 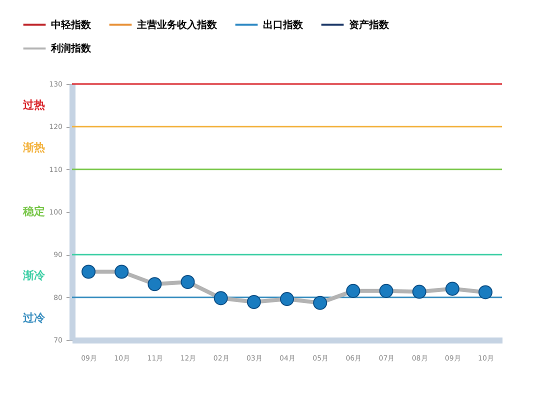 What do you see at coordinates (177, 24) in the screenshot?
I see `legend-label: 主营业务收入指数` at bounding box center [177, 24].